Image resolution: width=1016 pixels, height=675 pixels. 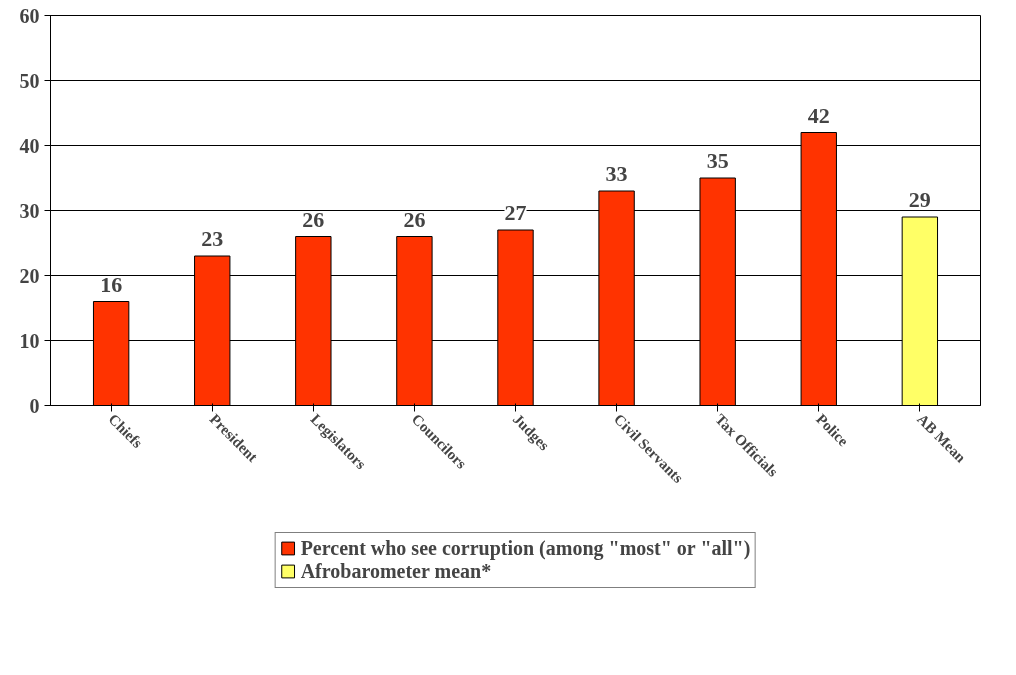 What do you see at coordinates (717, 160) in the screenshot?
I see `data-label: 35` at bounding box center [717, 160].